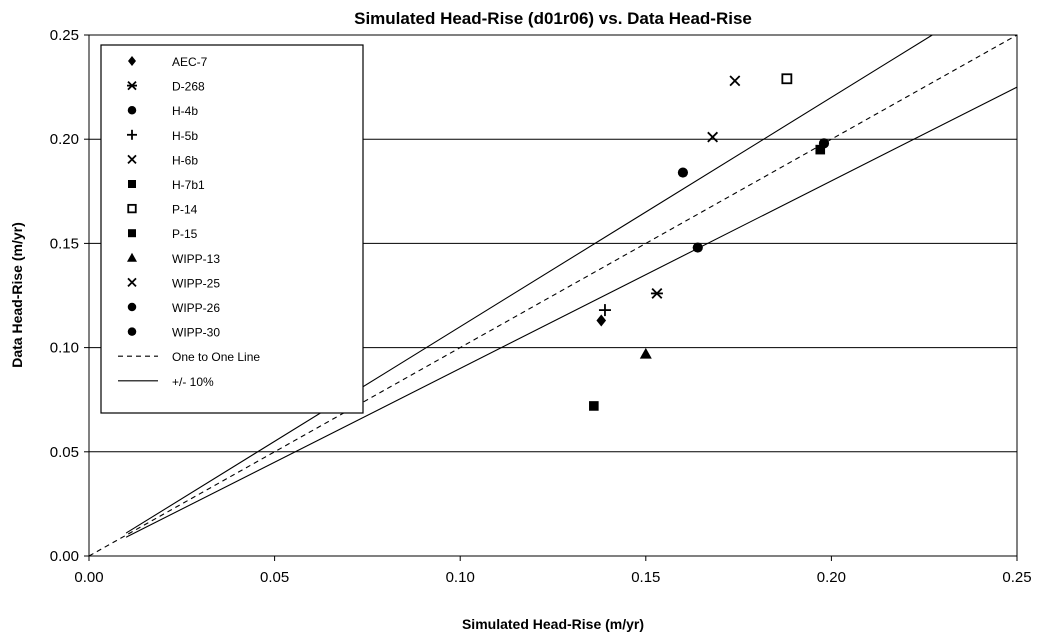 The height and width of the screenshot is (637, 1037). Describe the element at coordinates (188, 87) in the screenshot. I see `legend-label: D-268` at that location.